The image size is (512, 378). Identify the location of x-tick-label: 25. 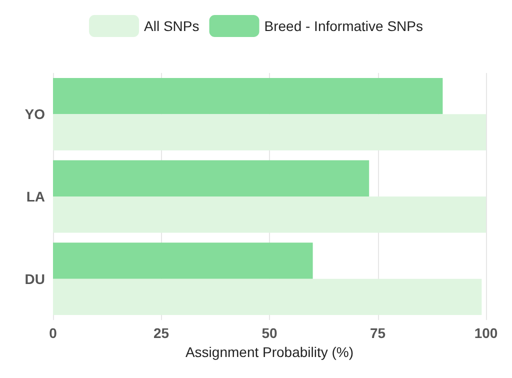
(161, 333).